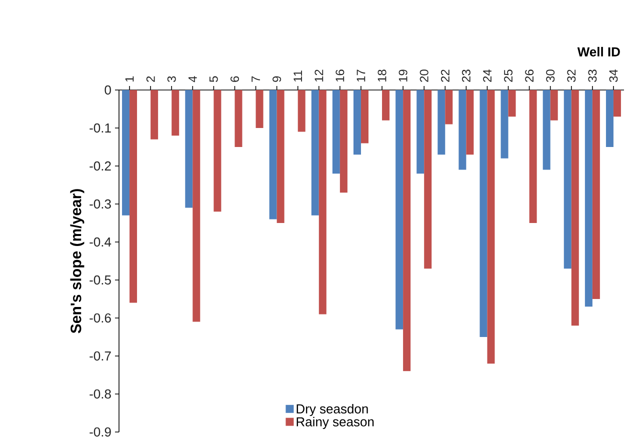 The image size is (627, 447). Describe the element at coordinates (77, 261) in the screenshot. I see `y-axis-title: Sen's slope (m/year)` at that location.